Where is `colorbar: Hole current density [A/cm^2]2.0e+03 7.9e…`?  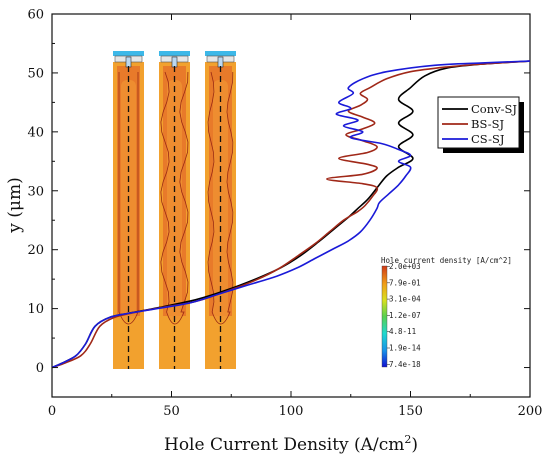
colorbar: Hole current density [A/cm^2]2.0e+03 7.9e… is located at coordinates (446, 312).